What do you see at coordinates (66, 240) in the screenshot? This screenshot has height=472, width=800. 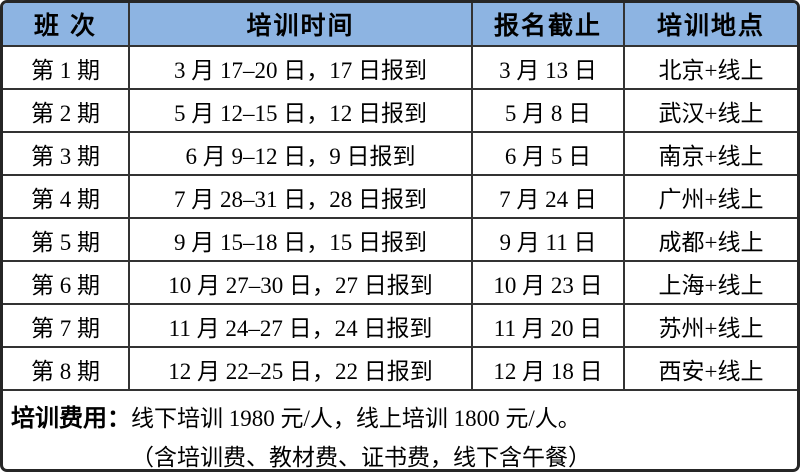 I see `session-cell: 第 5 期` at bounding box center [66, 240].